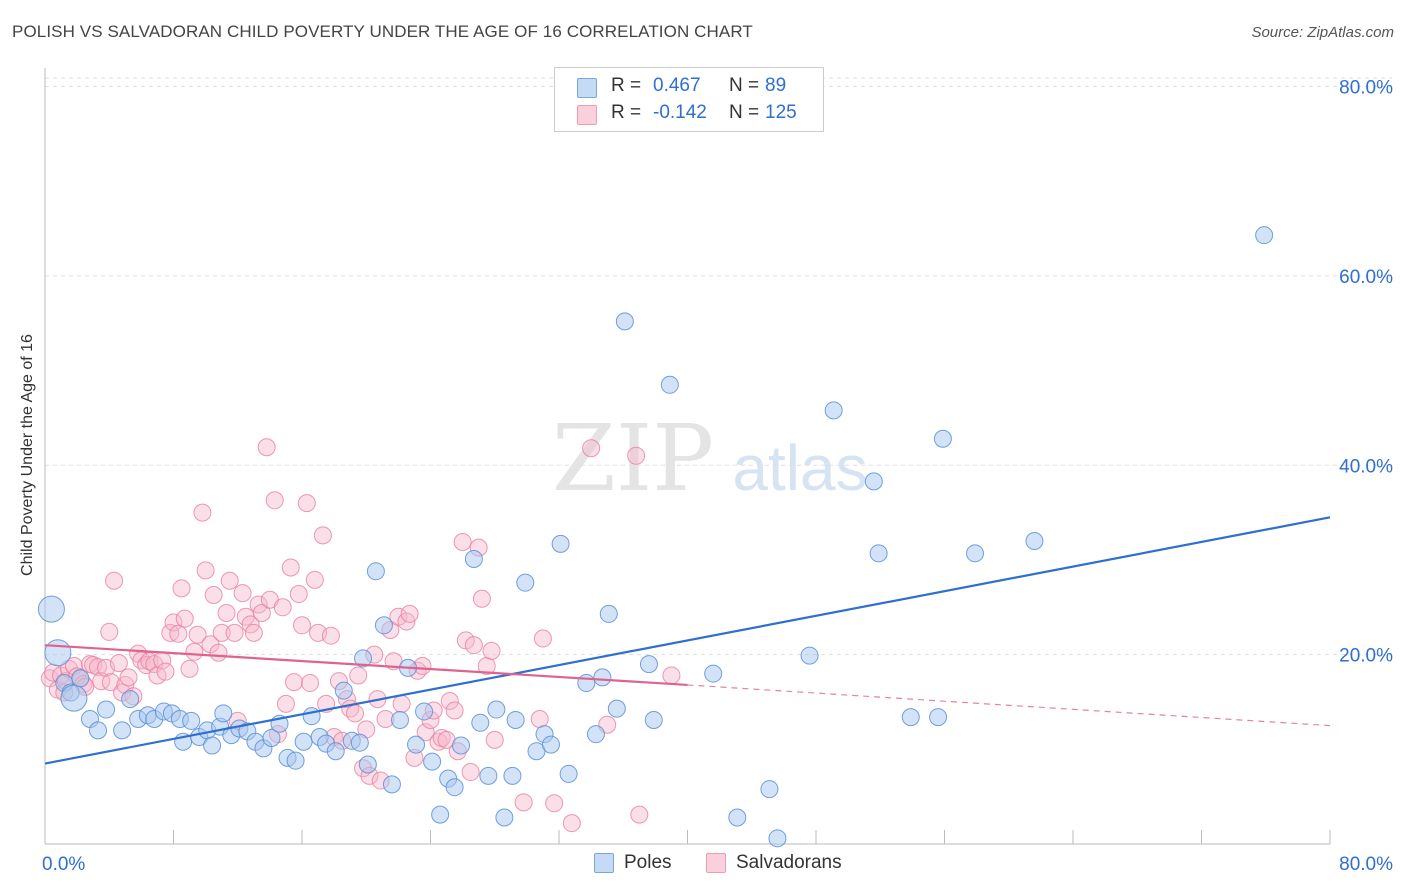  Describe the element at coordinates (744, 112) in the screenshot. I see `legend-n-label: N =` at that location.